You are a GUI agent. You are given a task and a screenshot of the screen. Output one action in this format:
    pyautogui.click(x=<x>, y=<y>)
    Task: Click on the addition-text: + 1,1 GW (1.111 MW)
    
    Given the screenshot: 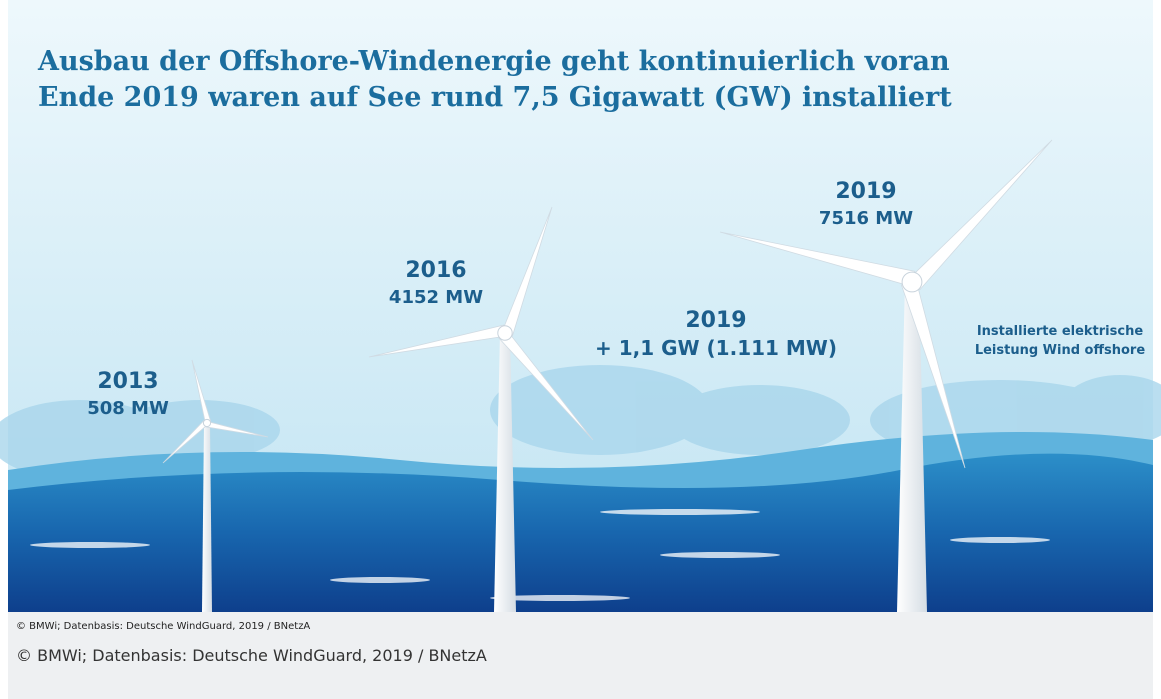 What is the action you would take?
    pyautogui.click(x=716, y=348)
    